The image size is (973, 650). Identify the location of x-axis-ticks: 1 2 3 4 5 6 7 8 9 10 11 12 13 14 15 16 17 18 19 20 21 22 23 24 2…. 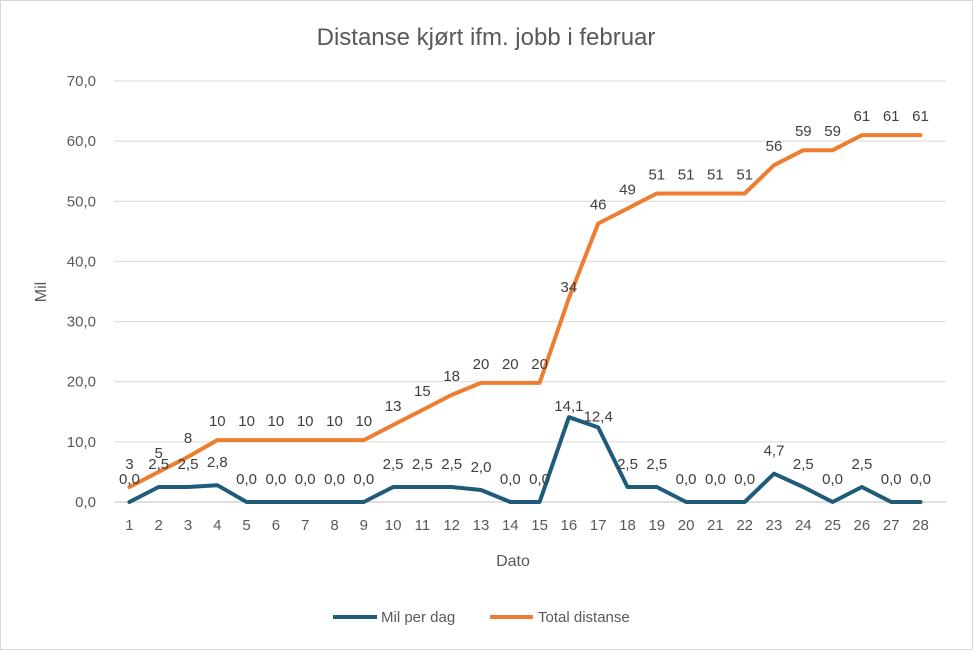
(527, 525).